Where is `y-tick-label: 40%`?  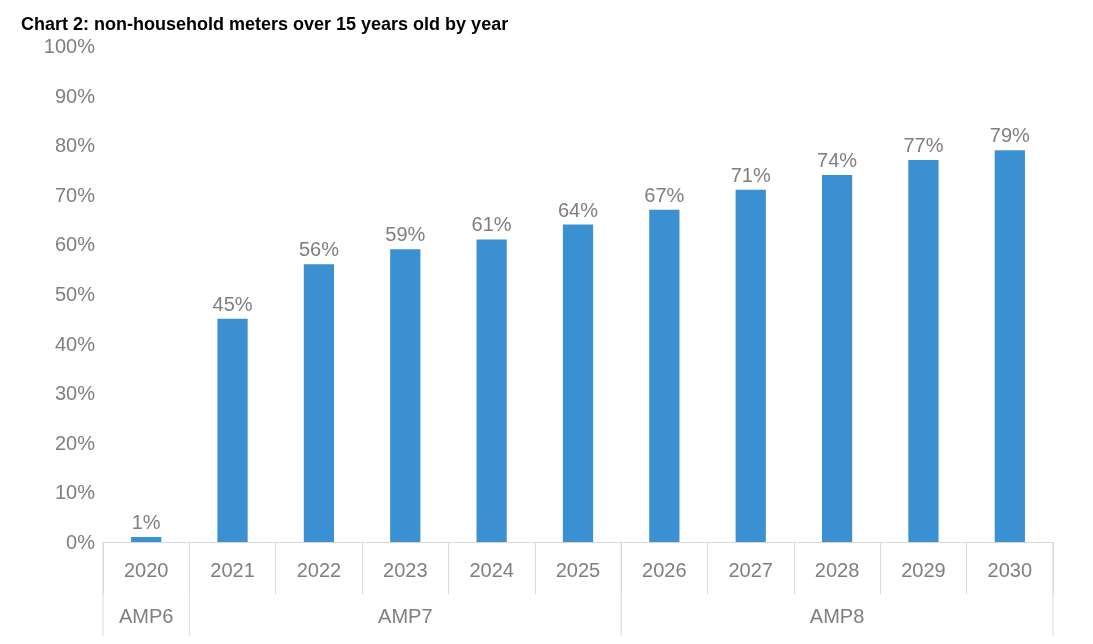 y-tick-label: 40% is located at coordinates (75, 343).